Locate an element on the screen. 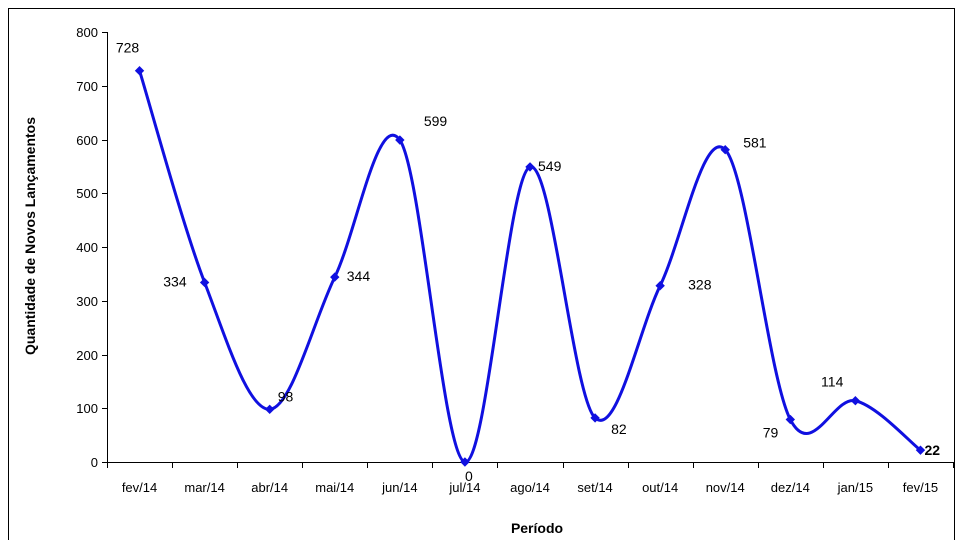 Image resolution: width=963 pixels, height=545 pixels. x-tick-label: abr/14 is located at coordinates (269, 487).